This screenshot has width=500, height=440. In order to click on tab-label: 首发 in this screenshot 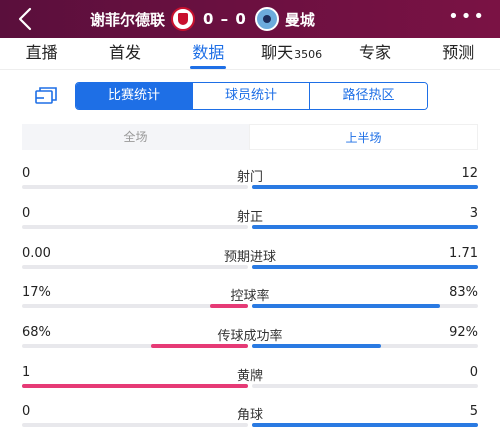, I will do `click(124, 52)`.